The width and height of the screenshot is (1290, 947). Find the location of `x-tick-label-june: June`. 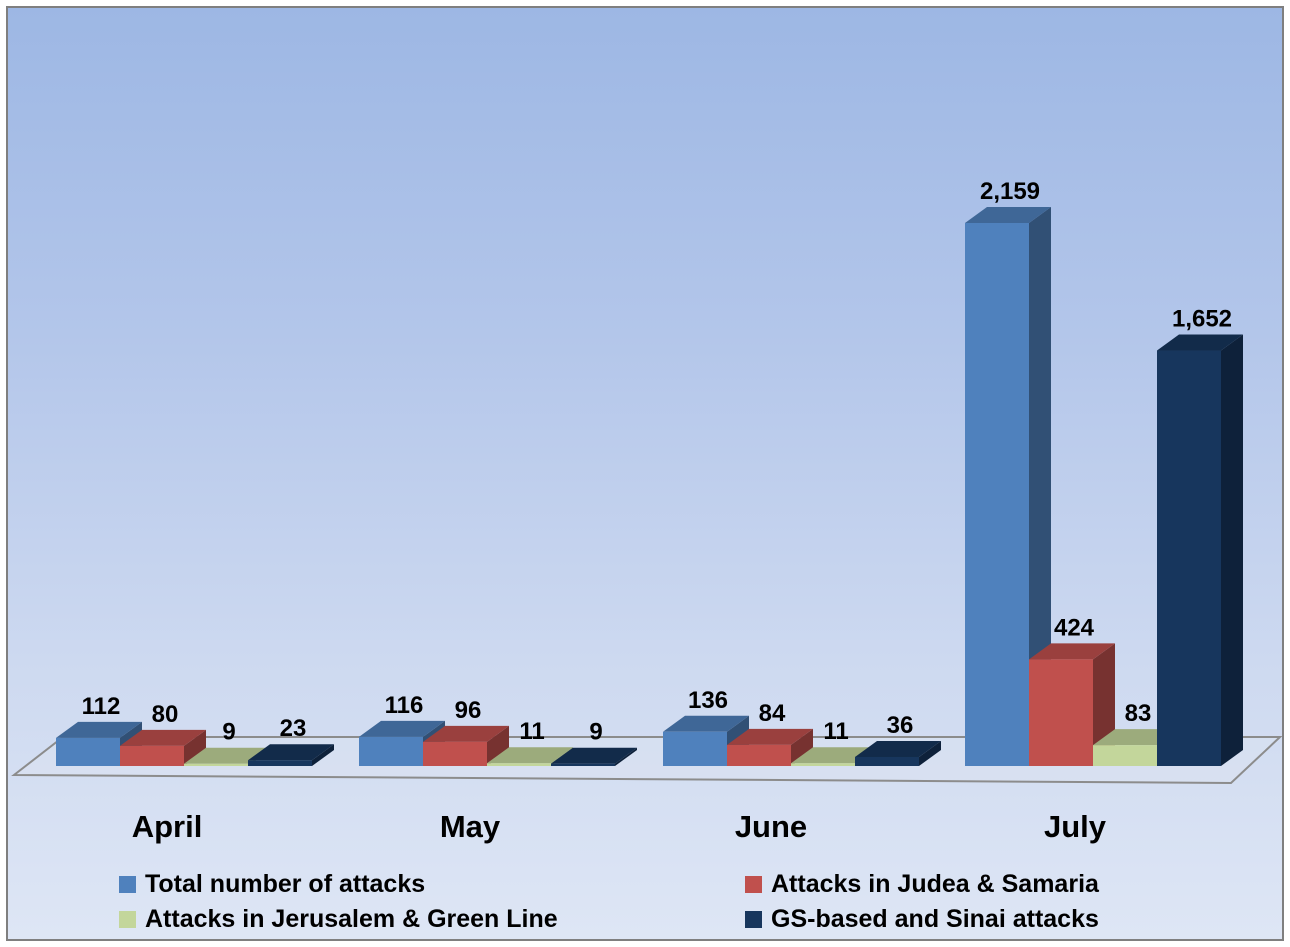

x-tick-label-june: June is located at coordinates (771, 826).